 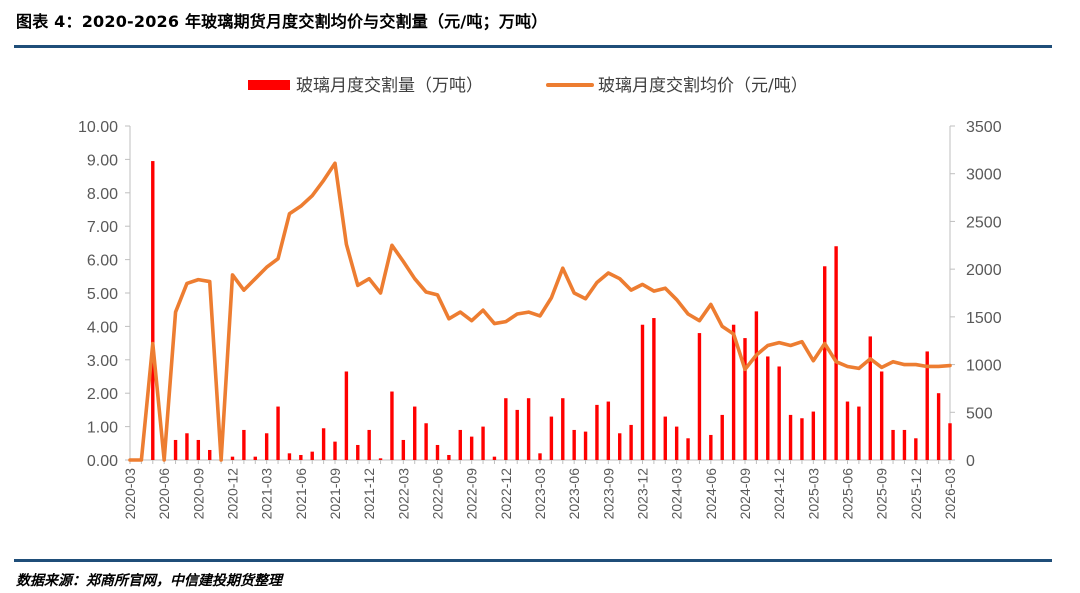 What do you see at coordinates (984, 270) in the screenshot?
I see `right-tick-label: 2000` at bounding box center [984, 270].